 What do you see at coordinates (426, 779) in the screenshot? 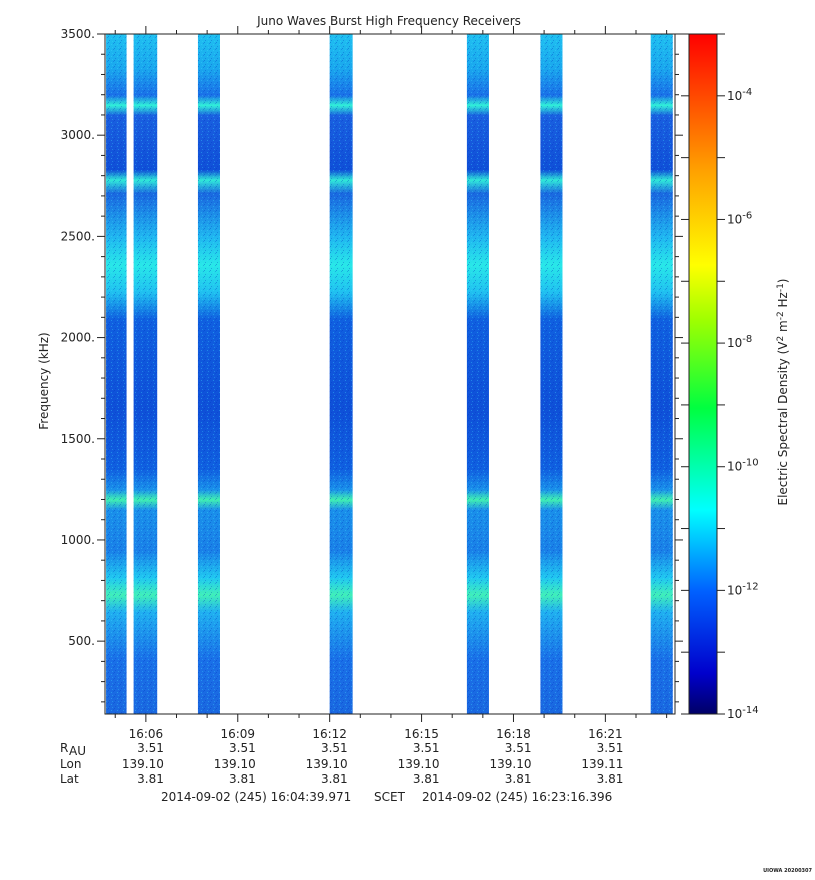
I see `ephemeris-value-2-3: 3.81` at bounding box center [426, 779].